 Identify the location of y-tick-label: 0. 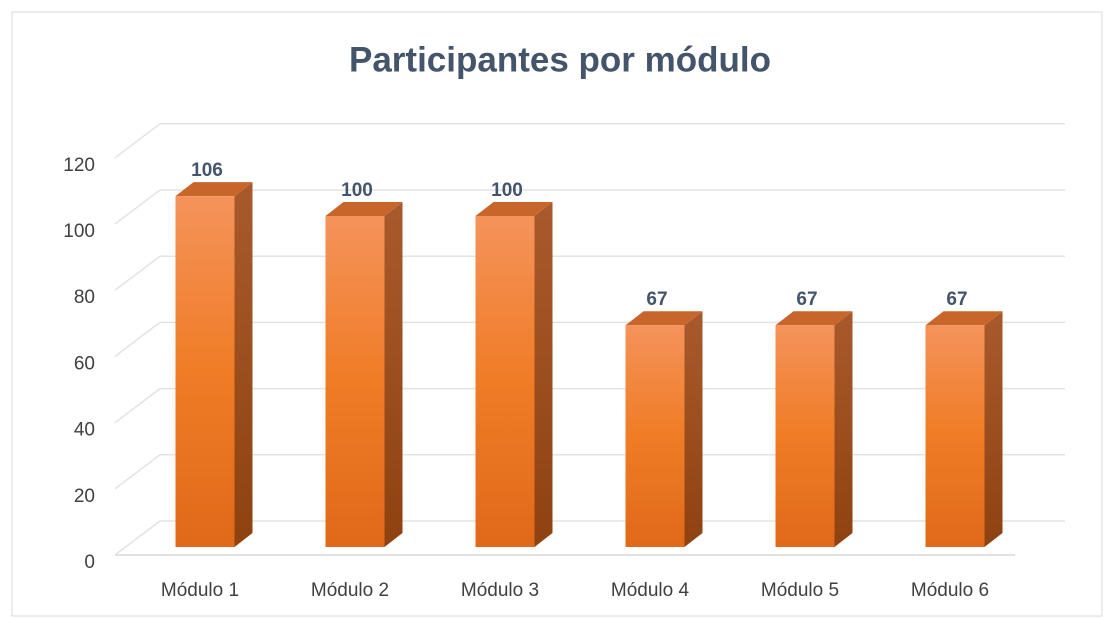
(89, 562).